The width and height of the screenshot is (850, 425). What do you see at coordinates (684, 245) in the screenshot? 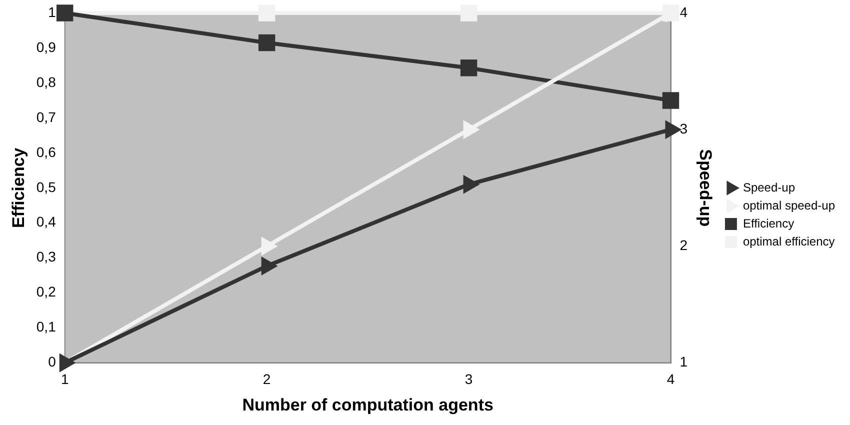
I see `y2-tick-label: 2` at bounding box center [684, 245].